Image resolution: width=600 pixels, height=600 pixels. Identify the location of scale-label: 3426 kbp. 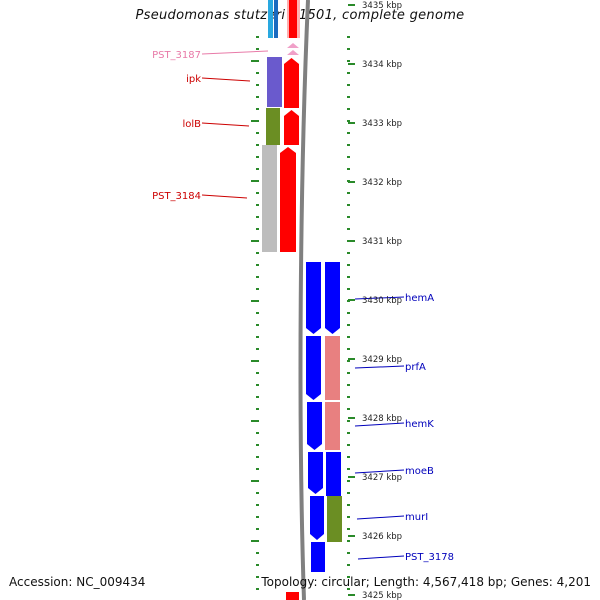
(382, 537).